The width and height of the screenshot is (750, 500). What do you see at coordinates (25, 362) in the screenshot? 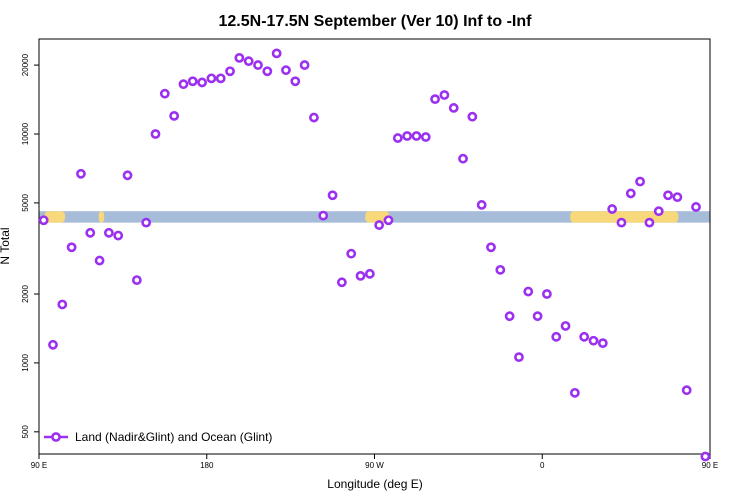
I see `y-tick-label: 1000` at bounding box center [25, 362].